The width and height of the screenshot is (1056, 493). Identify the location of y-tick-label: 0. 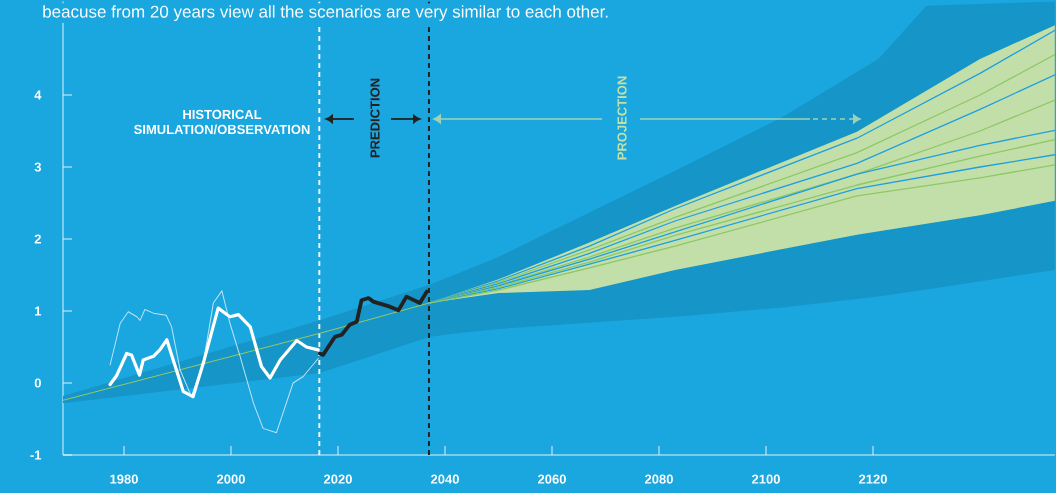
(37, 383).